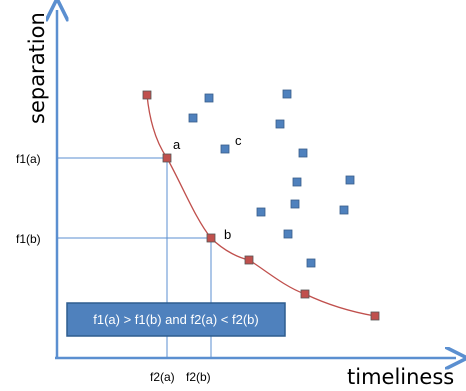 This screenshot has height=391, width=466. I want to click on y-tick-f1a: f1(a), so click(28, 159).